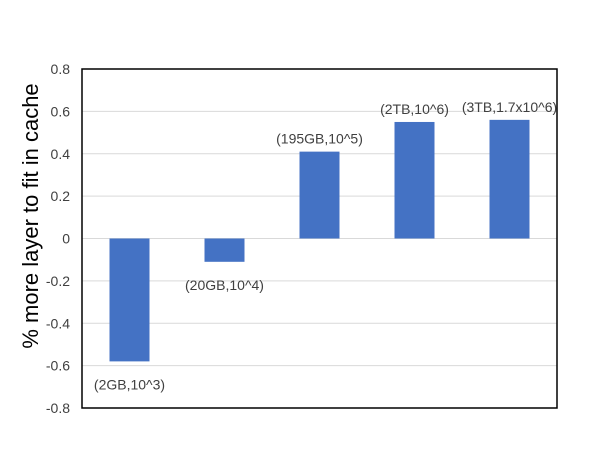 The width and height of the screenshot is (589, 464). I want to click on y-tick-label: 0, so click(66, 239).